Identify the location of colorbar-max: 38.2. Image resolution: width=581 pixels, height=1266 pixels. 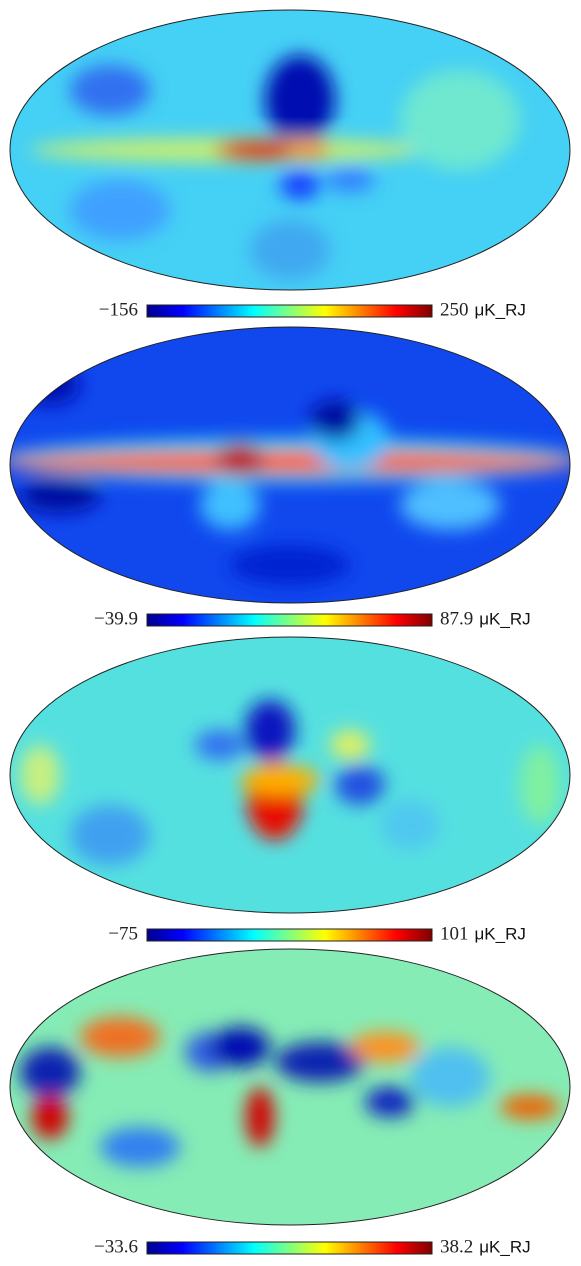
(456, 1246).